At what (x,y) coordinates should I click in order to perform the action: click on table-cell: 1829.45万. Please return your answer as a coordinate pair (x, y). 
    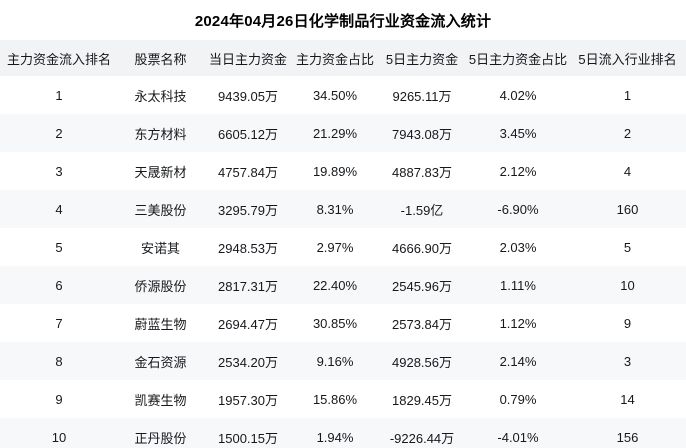
    Looking at the image, I should click on (422, 400).